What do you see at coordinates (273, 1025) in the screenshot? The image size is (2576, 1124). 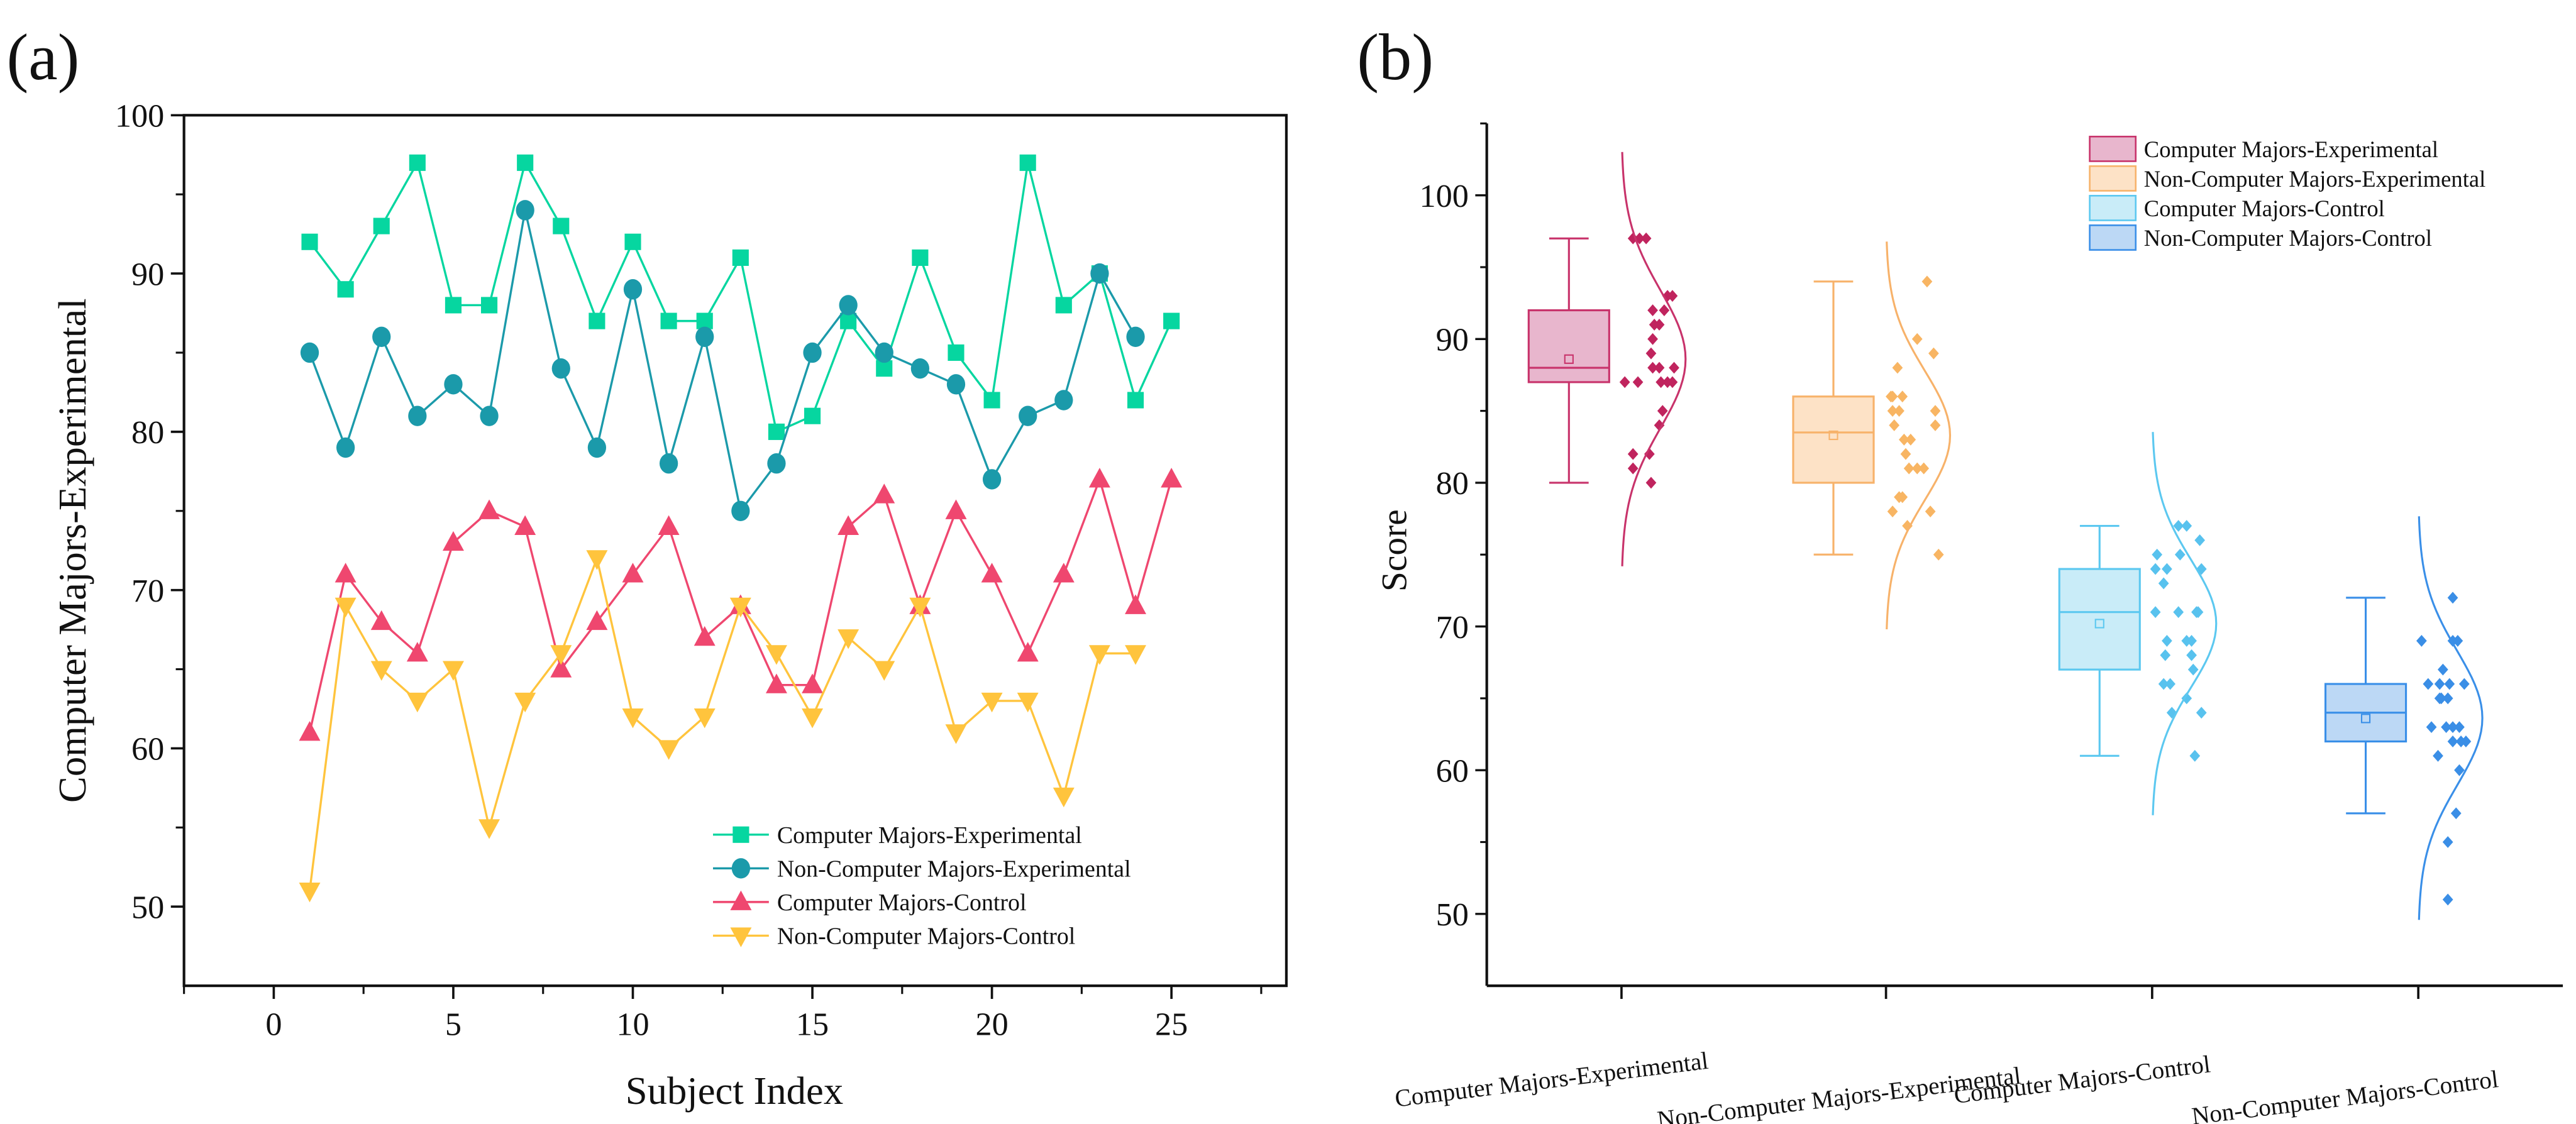 I see `x-tick-label: 0` at bounding box center [273, 1025].